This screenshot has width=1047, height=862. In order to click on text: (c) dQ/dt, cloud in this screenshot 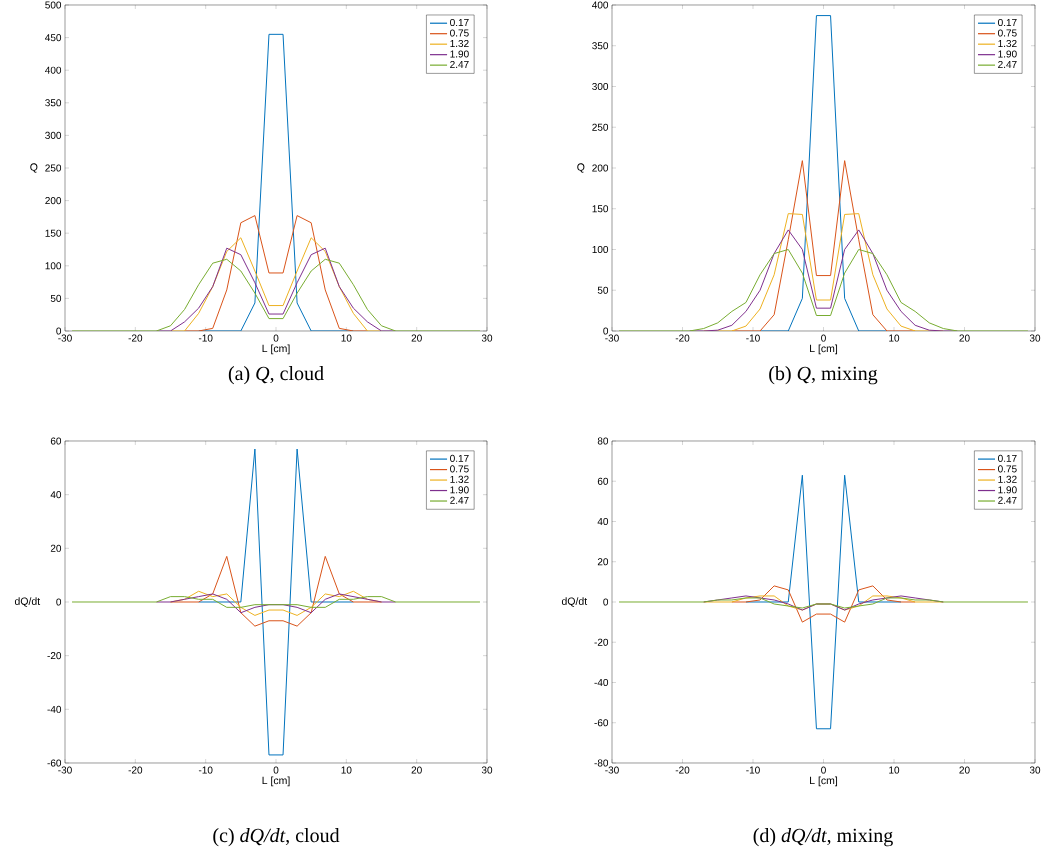, I will do `click(276, 837)`.